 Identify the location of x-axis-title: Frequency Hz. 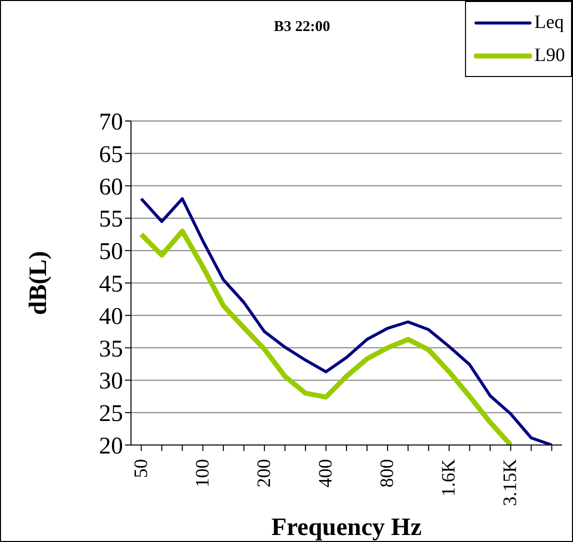
(346, 527).